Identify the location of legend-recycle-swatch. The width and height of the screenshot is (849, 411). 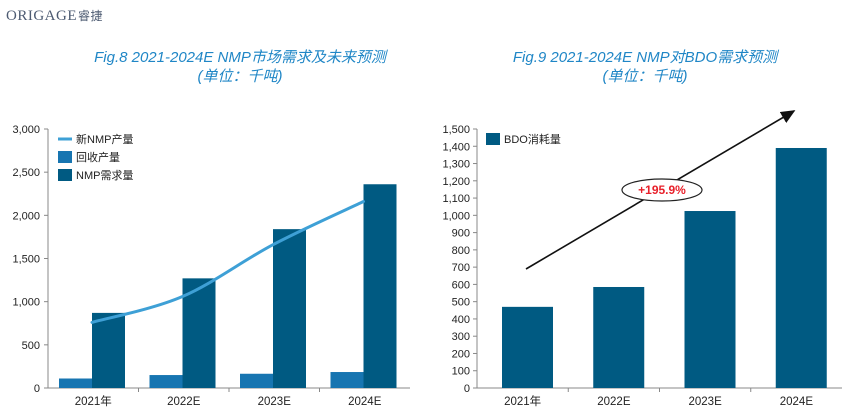
(65, 157).